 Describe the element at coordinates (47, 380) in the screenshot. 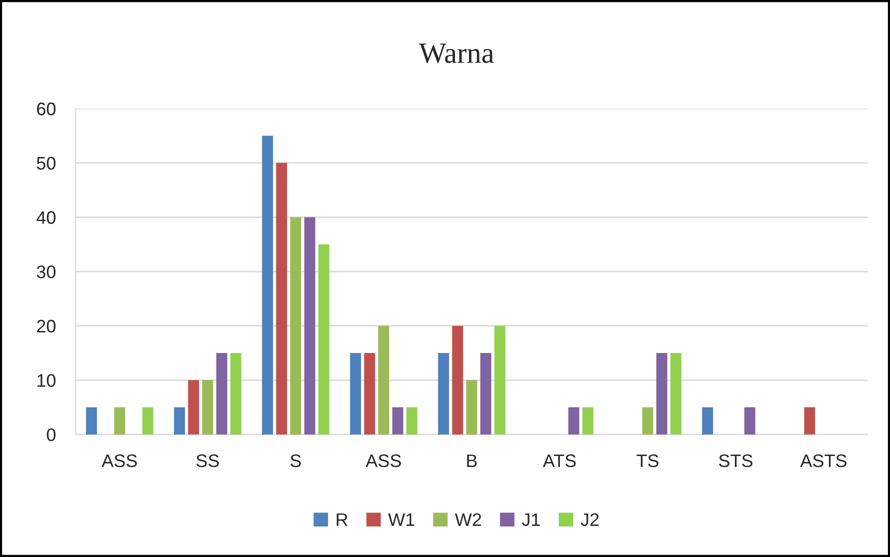

I see `y-tick-label: 10` at that location.